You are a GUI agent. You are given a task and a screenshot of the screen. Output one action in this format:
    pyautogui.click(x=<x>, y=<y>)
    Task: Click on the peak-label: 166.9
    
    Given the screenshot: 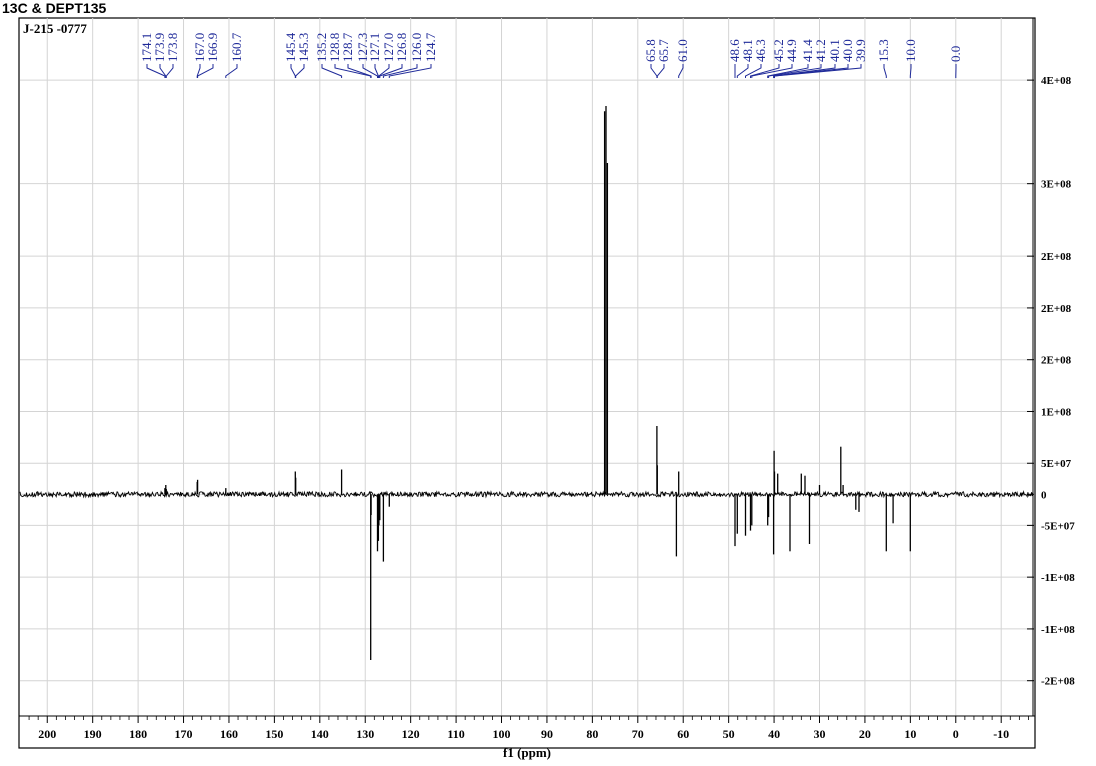 What is the action you would take?
    pyautogui.click(x=212, y=47)
    